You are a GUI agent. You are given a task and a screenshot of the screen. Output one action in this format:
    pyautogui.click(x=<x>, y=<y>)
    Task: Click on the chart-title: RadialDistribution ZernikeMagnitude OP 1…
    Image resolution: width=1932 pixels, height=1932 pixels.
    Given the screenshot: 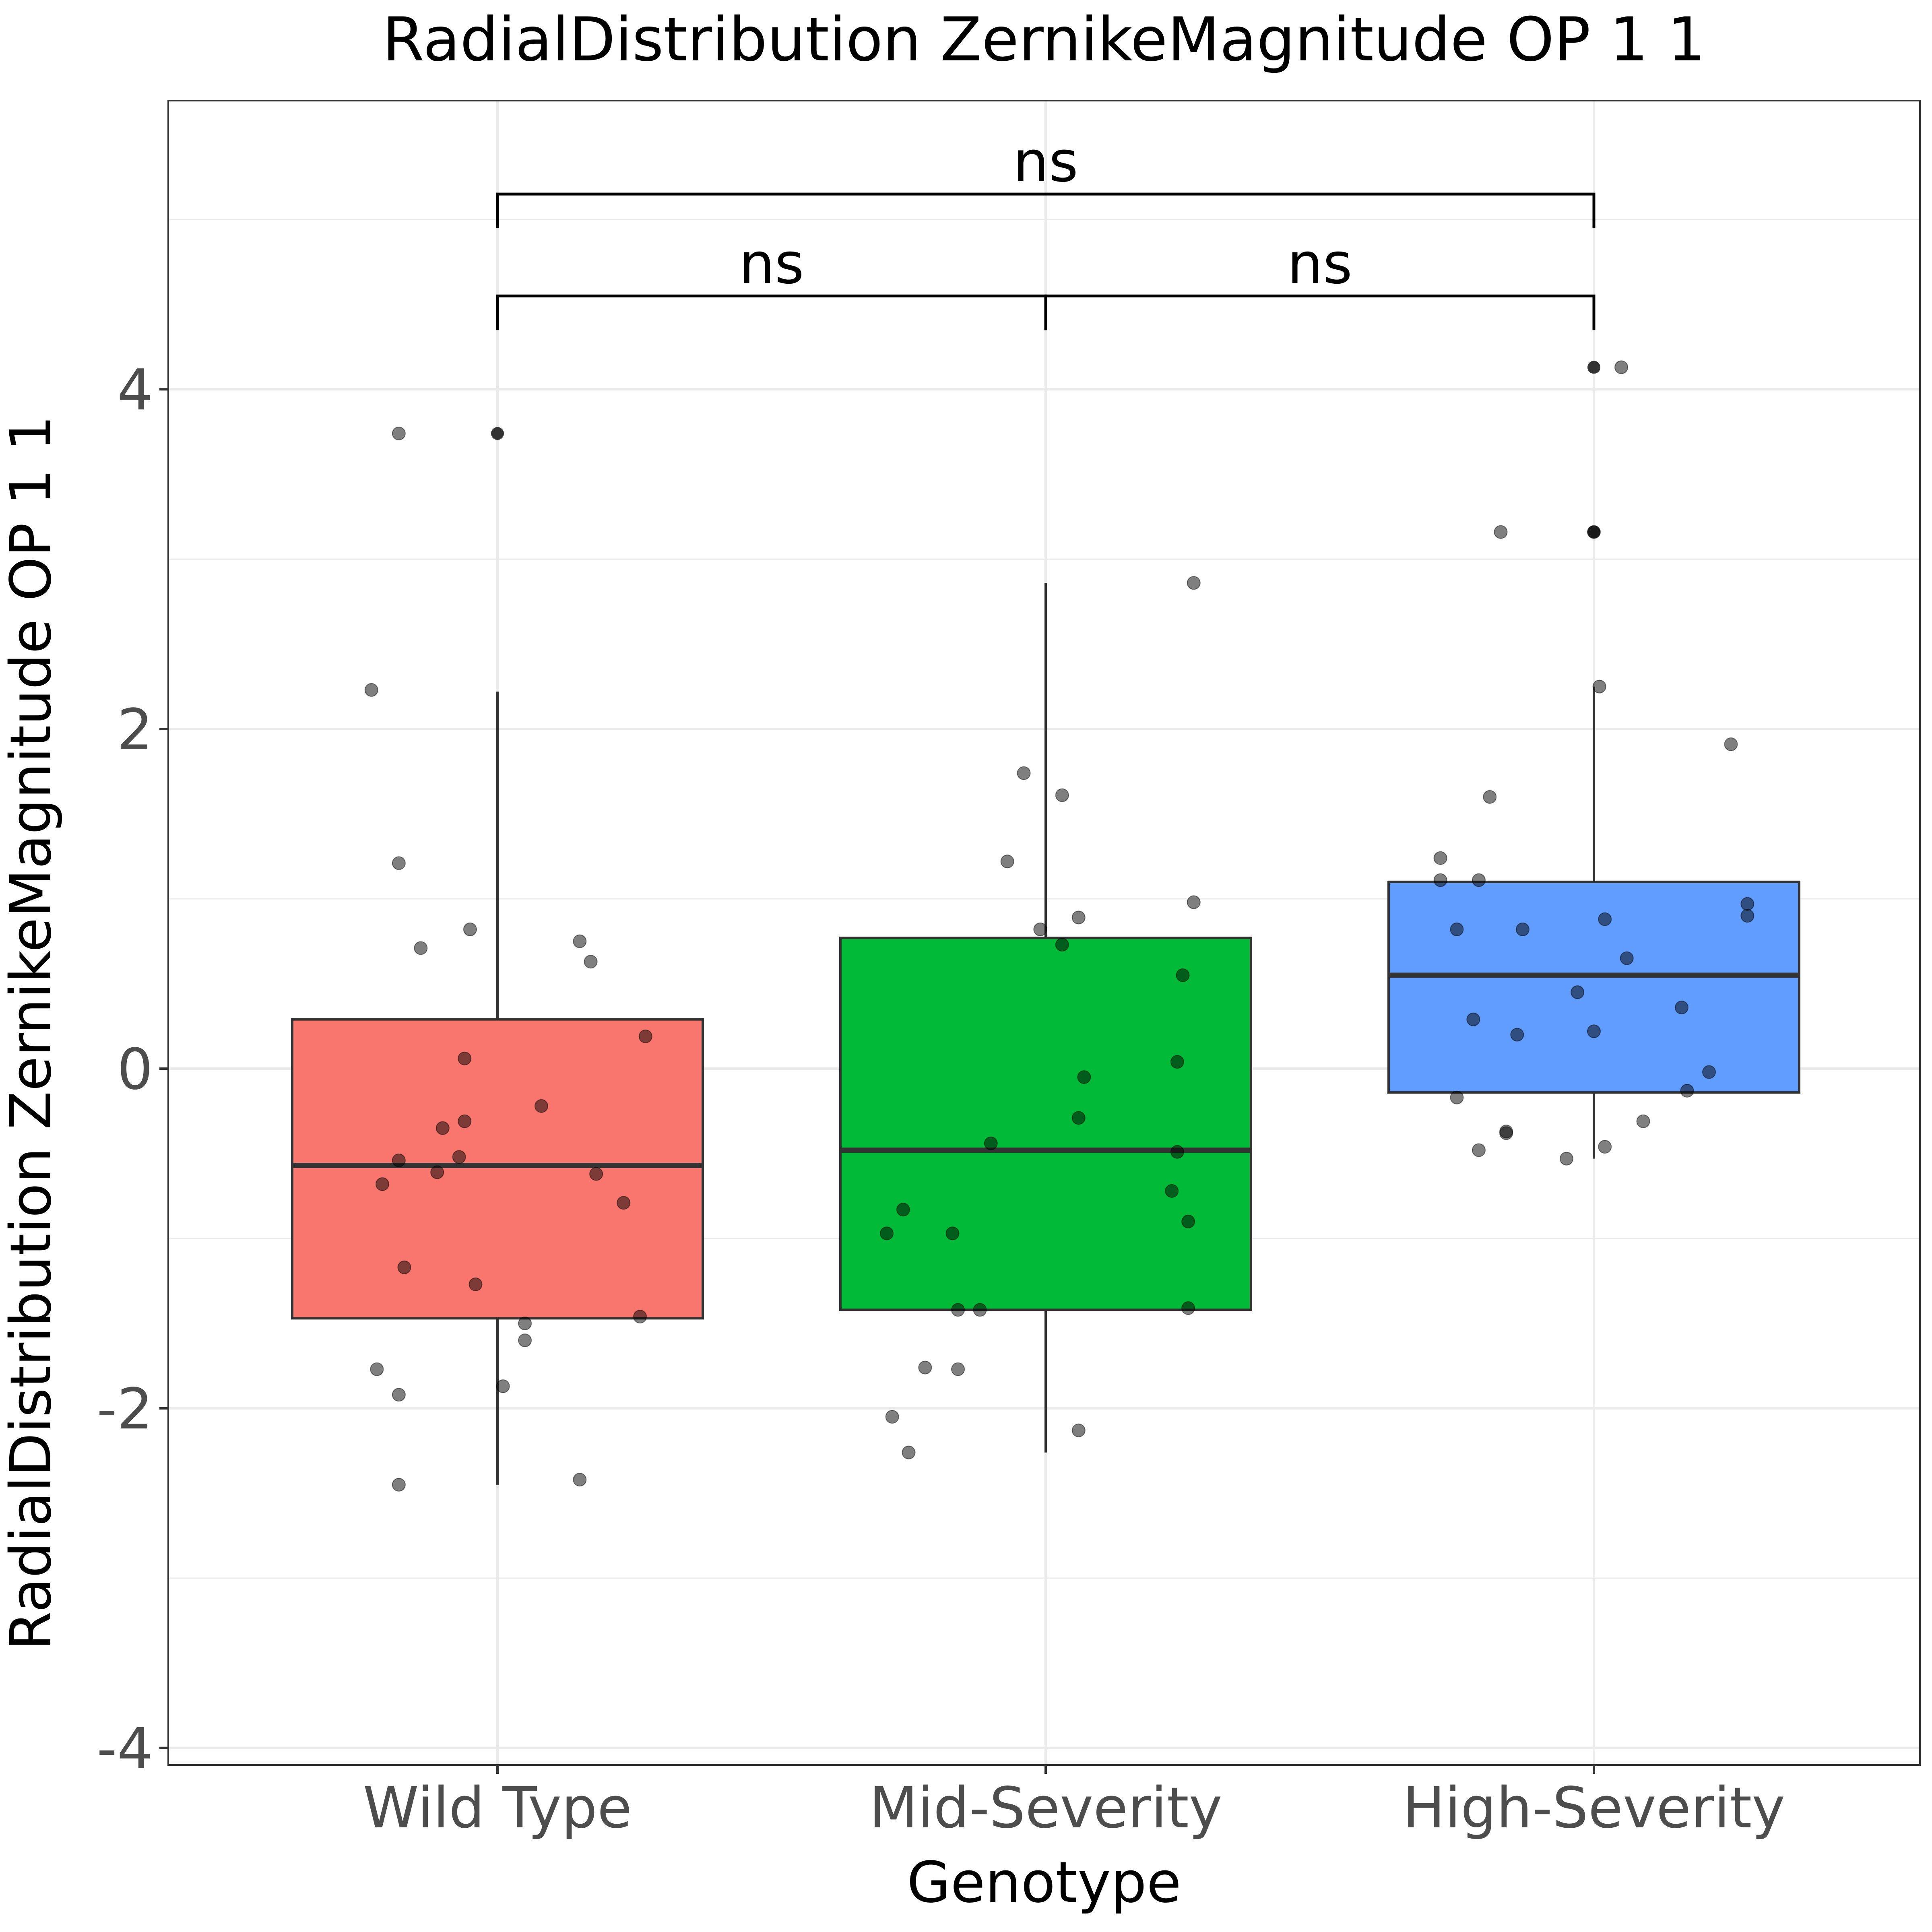 What is the action you would take?
    pyautogui.click(x=1044, y=40)
    